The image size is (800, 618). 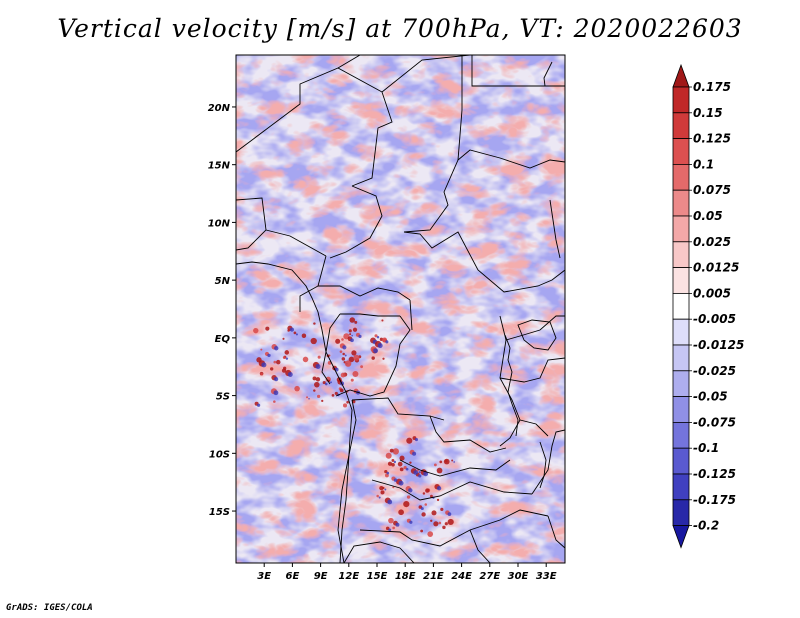 I want to click on y-axis: 20N 15N 10N 5N EQ 5S 10S 15S, so click(x=222, y=310).